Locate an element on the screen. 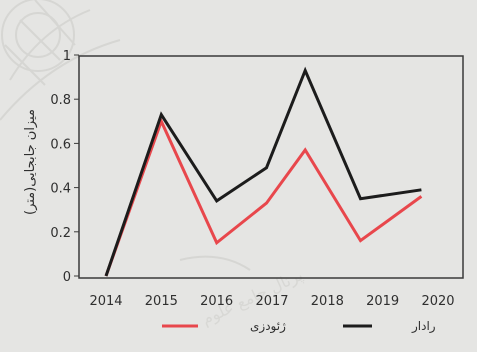 The image size is (477, 352). y-tick-label: 0.6 is located at coordinates (60, 144).